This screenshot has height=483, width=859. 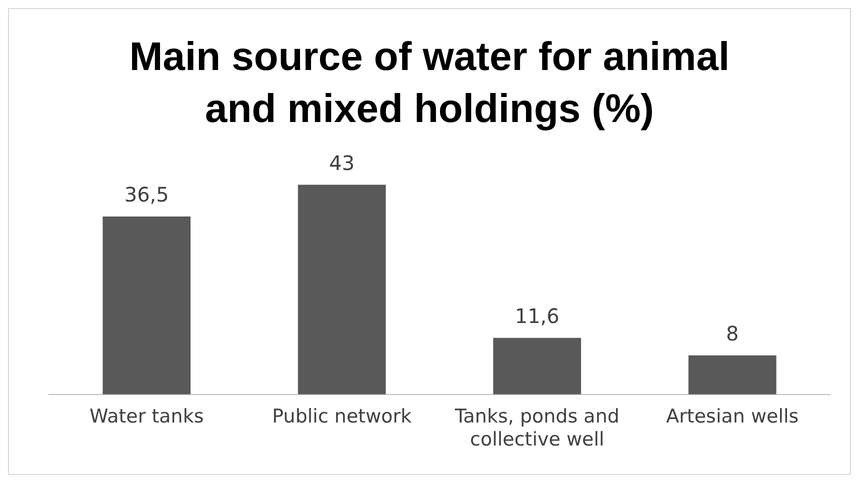 What do you see at coordinates (342, 417) in the screenshot?
I see `x-tick-label: Public network` at bounding box center [342, 417].